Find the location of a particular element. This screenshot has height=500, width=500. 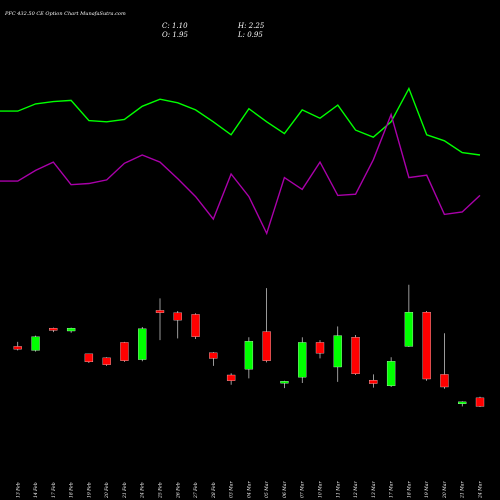

x-tick-label: 17 Feb is located at coordinates (54, 490).